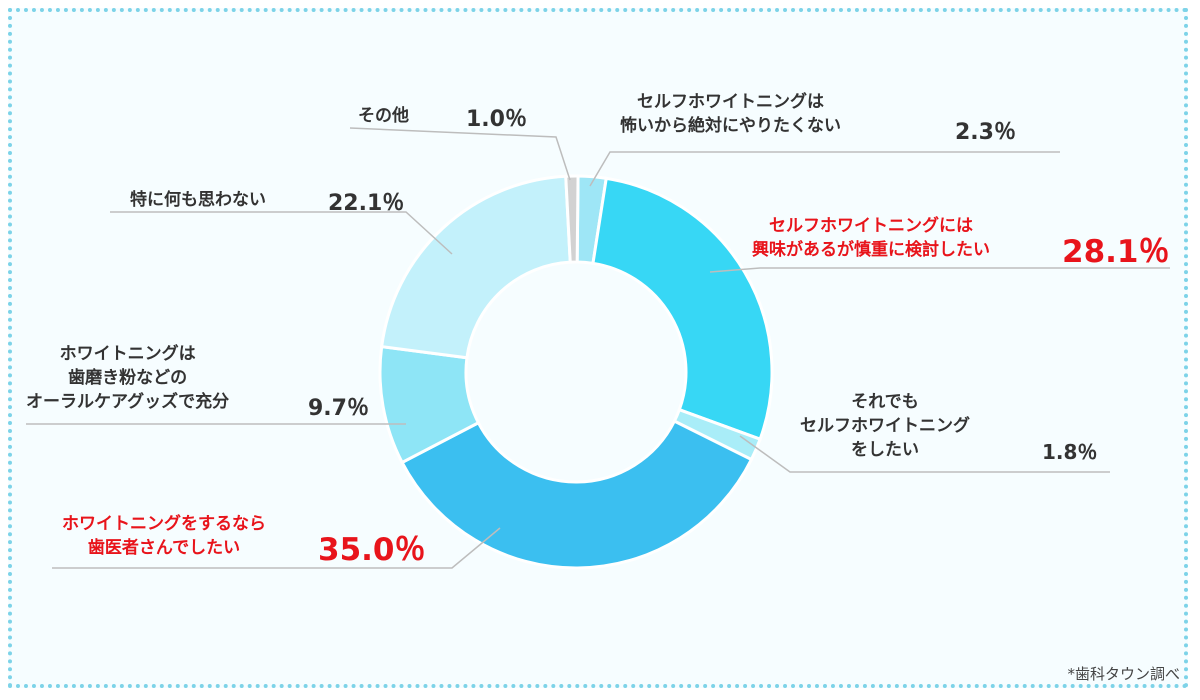  Describe the element at coordinates (871, 238) in the screenshot. I see `slice-label-self-interested: セルフホワイトニングには 興味があるが慎重に検討したい` at that location.